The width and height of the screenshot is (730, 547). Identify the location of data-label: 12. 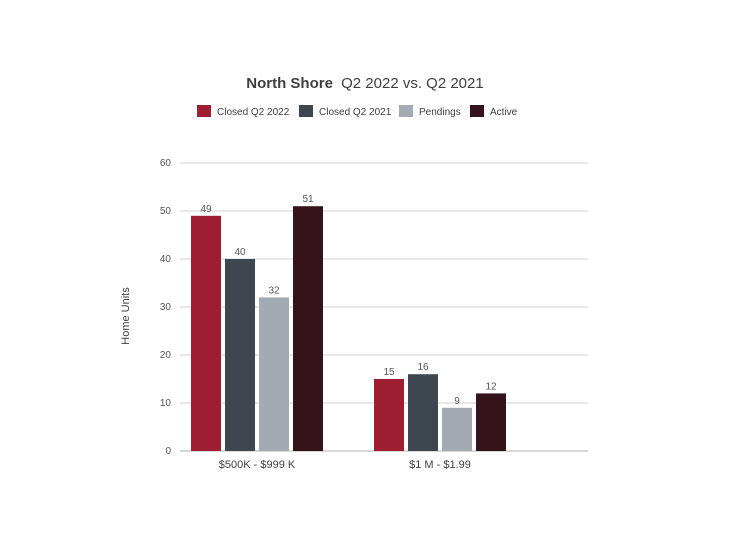
(491, 386).